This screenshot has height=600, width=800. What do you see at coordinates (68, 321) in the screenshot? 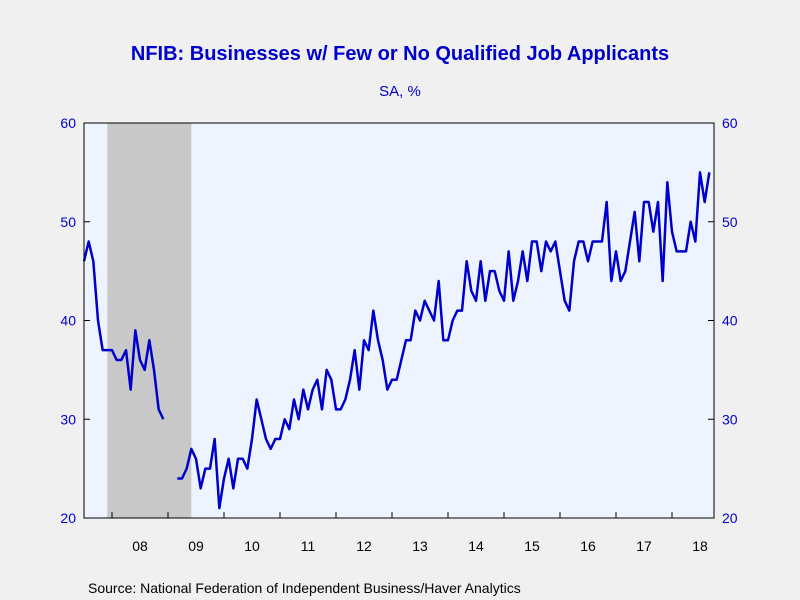
I see `y-tick-label-left: 40` at bounding box center [68, 321].